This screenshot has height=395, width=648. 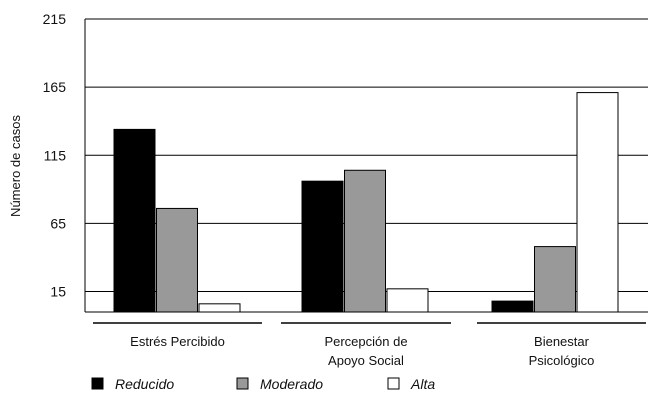 I want to click on y-tick-label-65: 65, so click(x=58, y=223).